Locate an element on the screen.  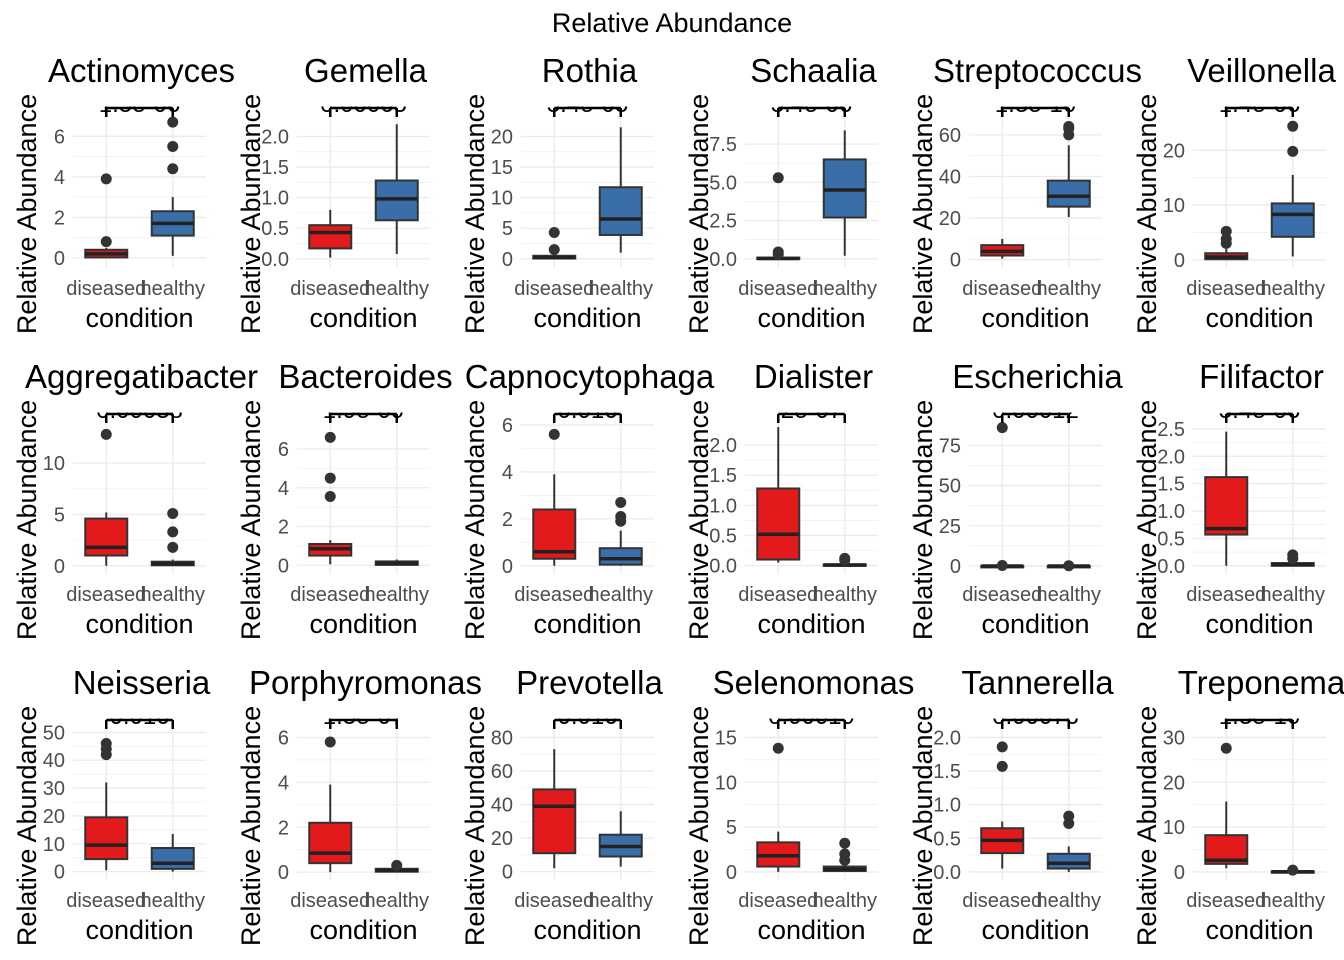
y-tick-label: 10 is located at coordinates (1174, 828).